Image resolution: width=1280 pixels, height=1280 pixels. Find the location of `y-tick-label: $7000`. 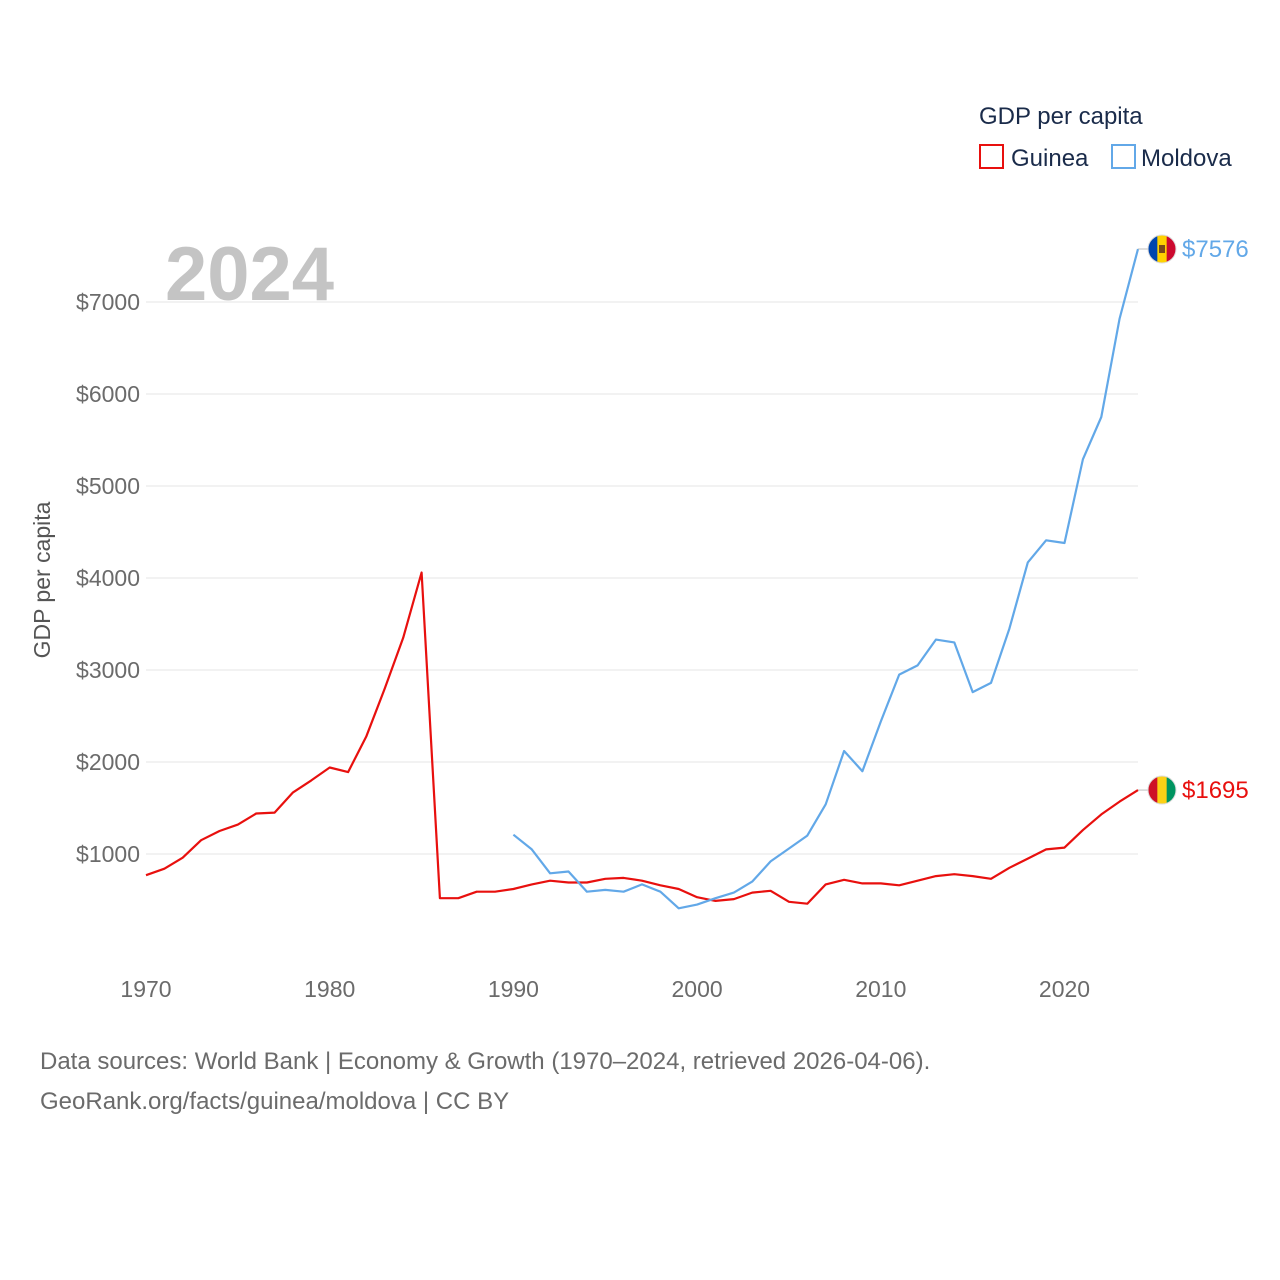

y-tick-label: $7000 is located at coordinates (108, 302).